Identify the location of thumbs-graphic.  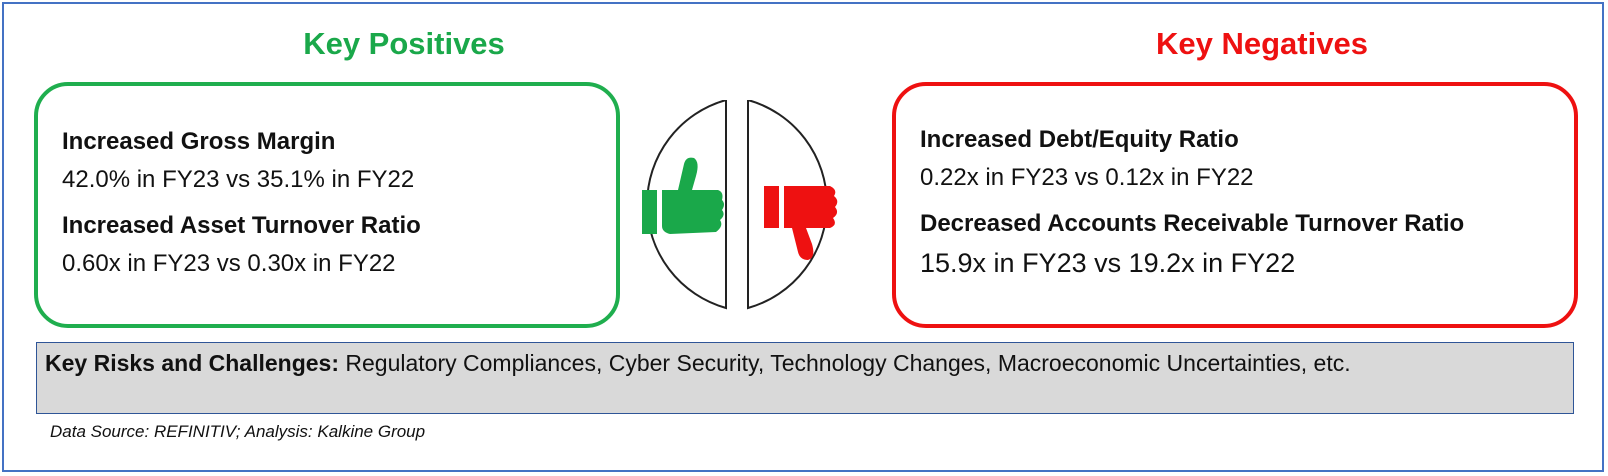
(754, 209).